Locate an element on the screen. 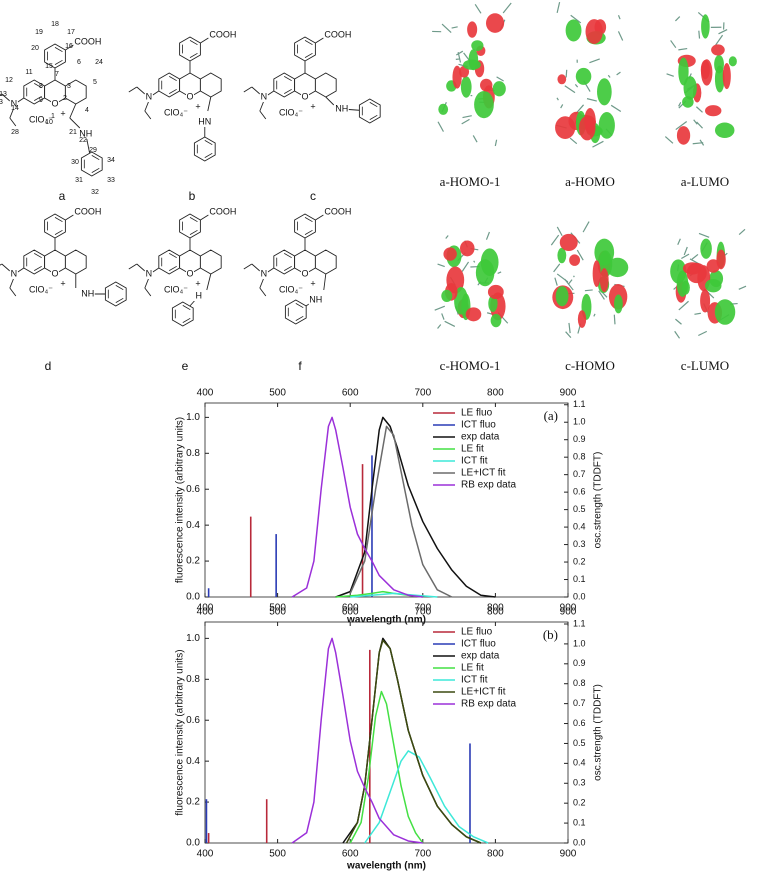 Image resolution: width=782 pixels, height=879 pixels. x-top-tick-label: 900 is located at coordinates (568, 612).